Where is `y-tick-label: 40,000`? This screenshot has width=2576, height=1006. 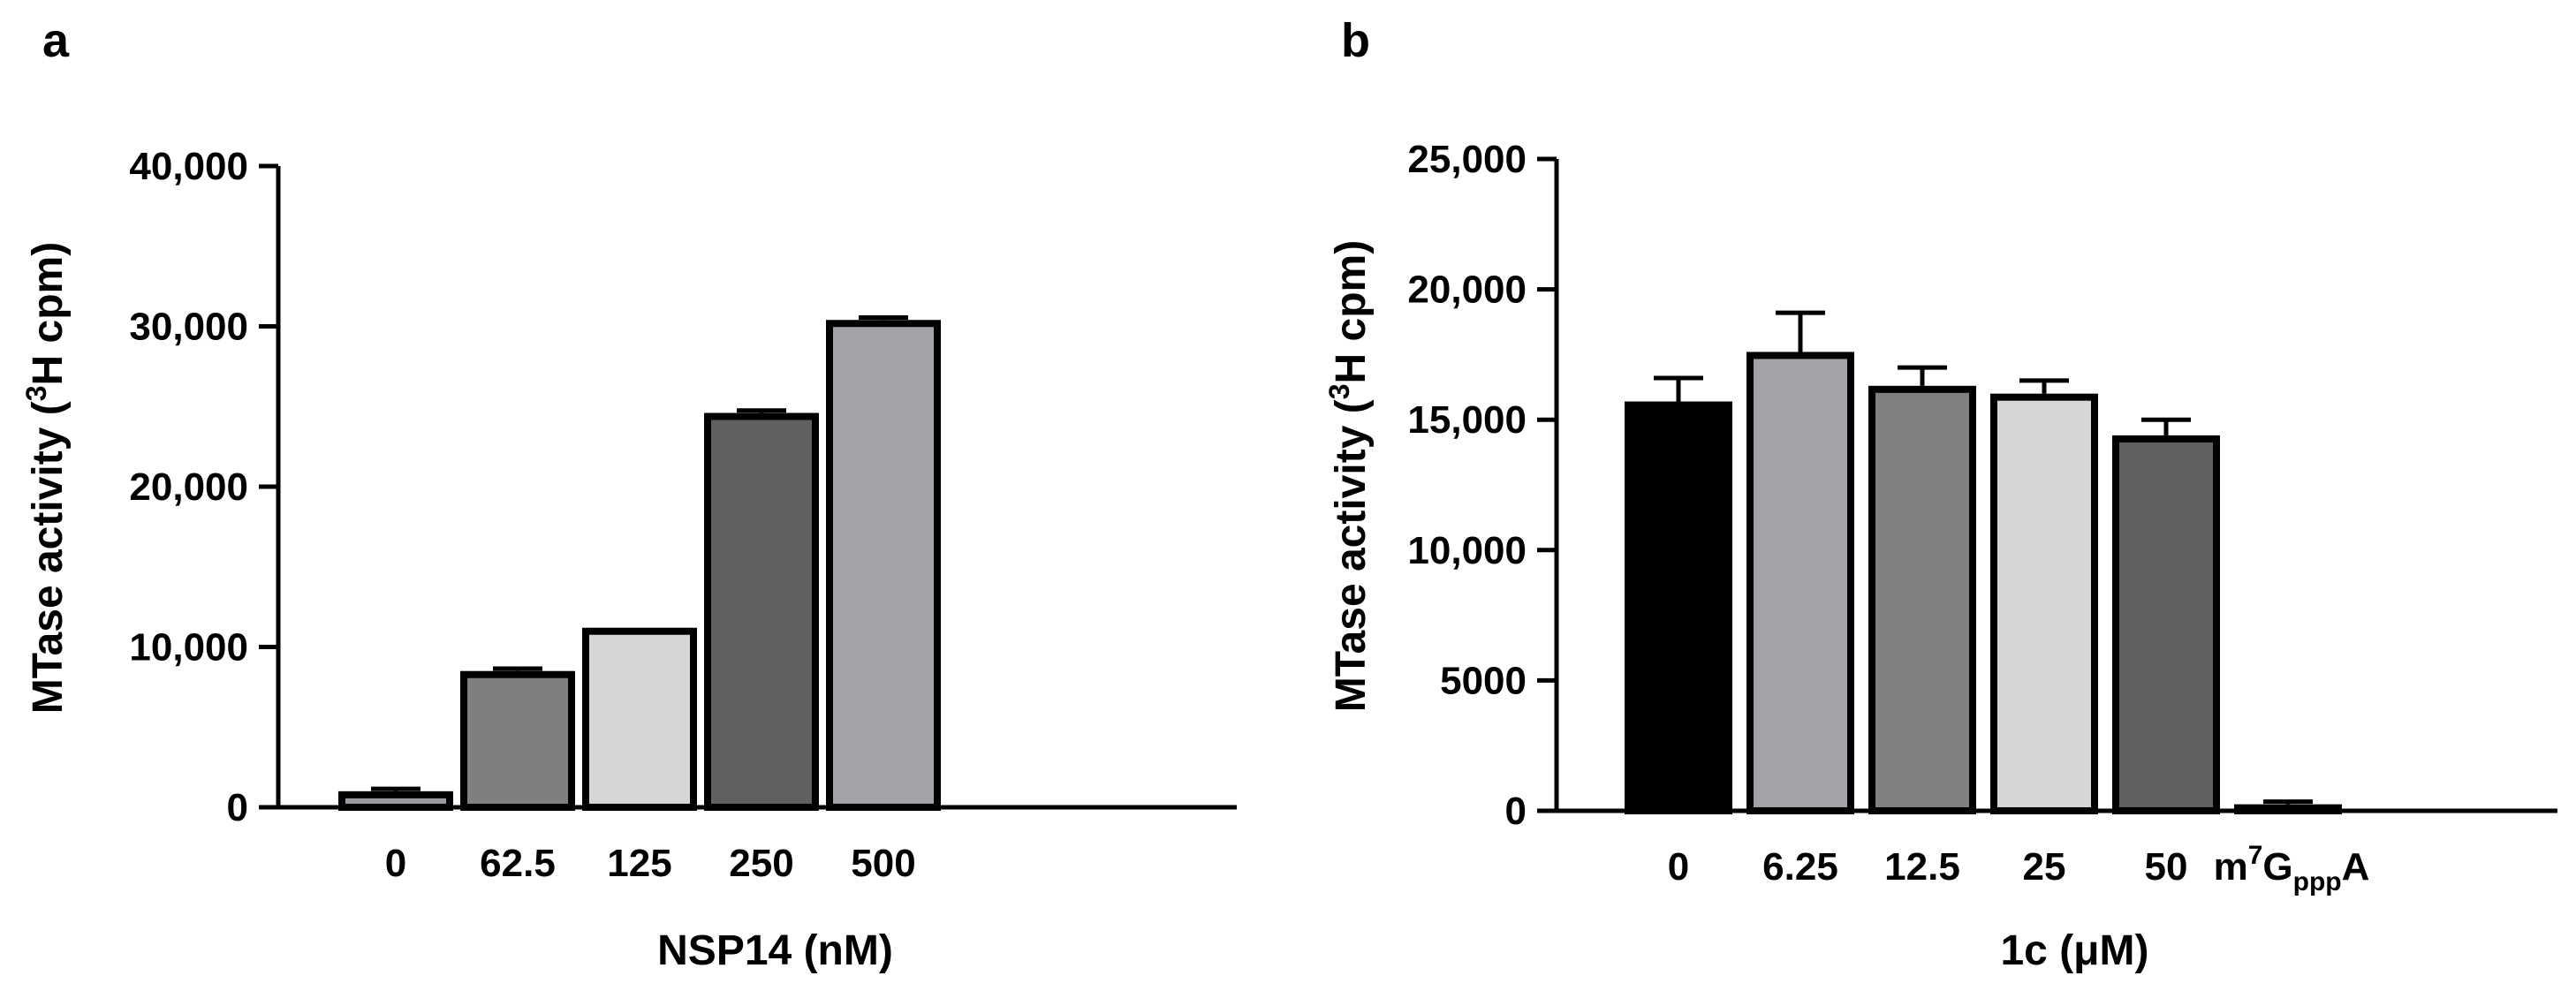
y-tick-label: 40,000 is located at coordinates (189, 166).